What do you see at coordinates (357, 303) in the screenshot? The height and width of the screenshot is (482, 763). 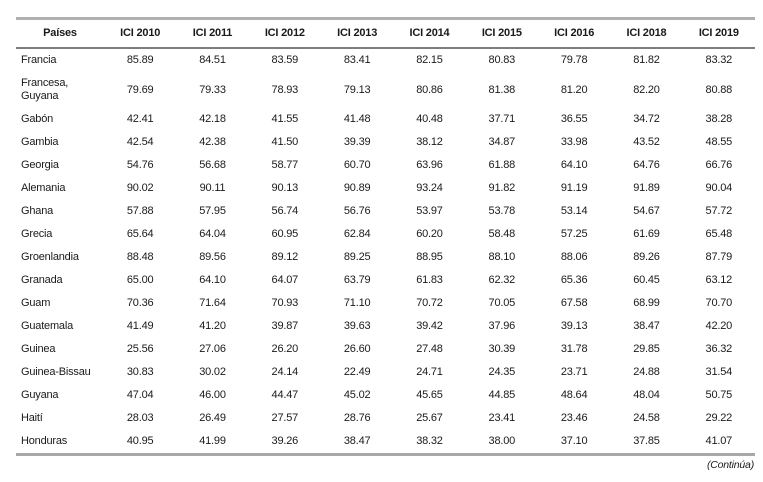 I see `value-cell: 71.10` at bounding box center [357, 303].